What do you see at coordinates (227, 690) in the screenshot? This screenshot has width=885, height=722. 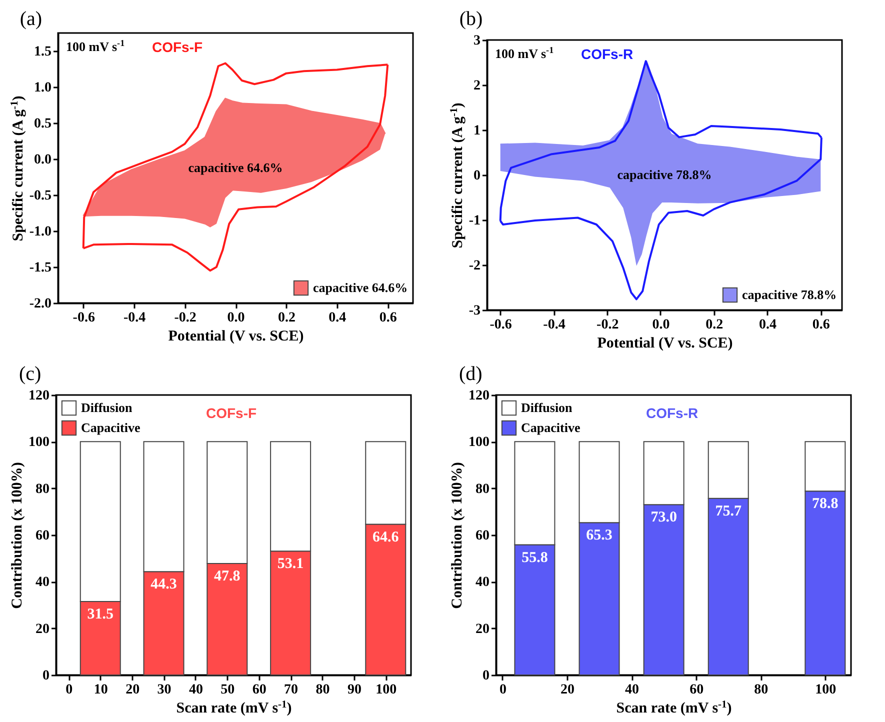 I see `x-tick-label: 50` at bounding box center [227, 690].